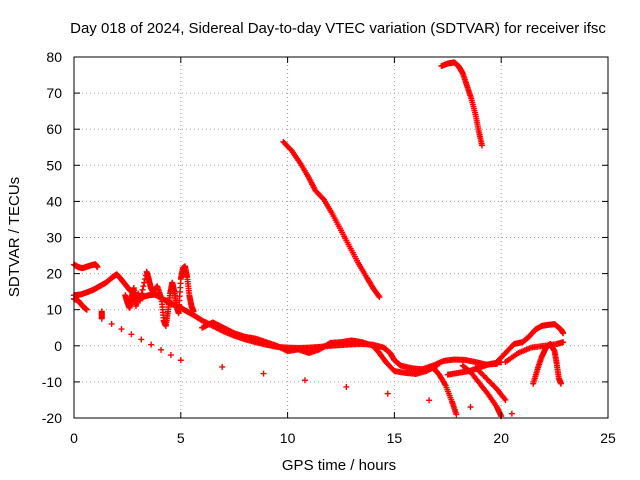  Describe the element at coordinates (14, 237) in the screenshot. I see `y-axis-title: SDTVAR / TECUs` at that location.